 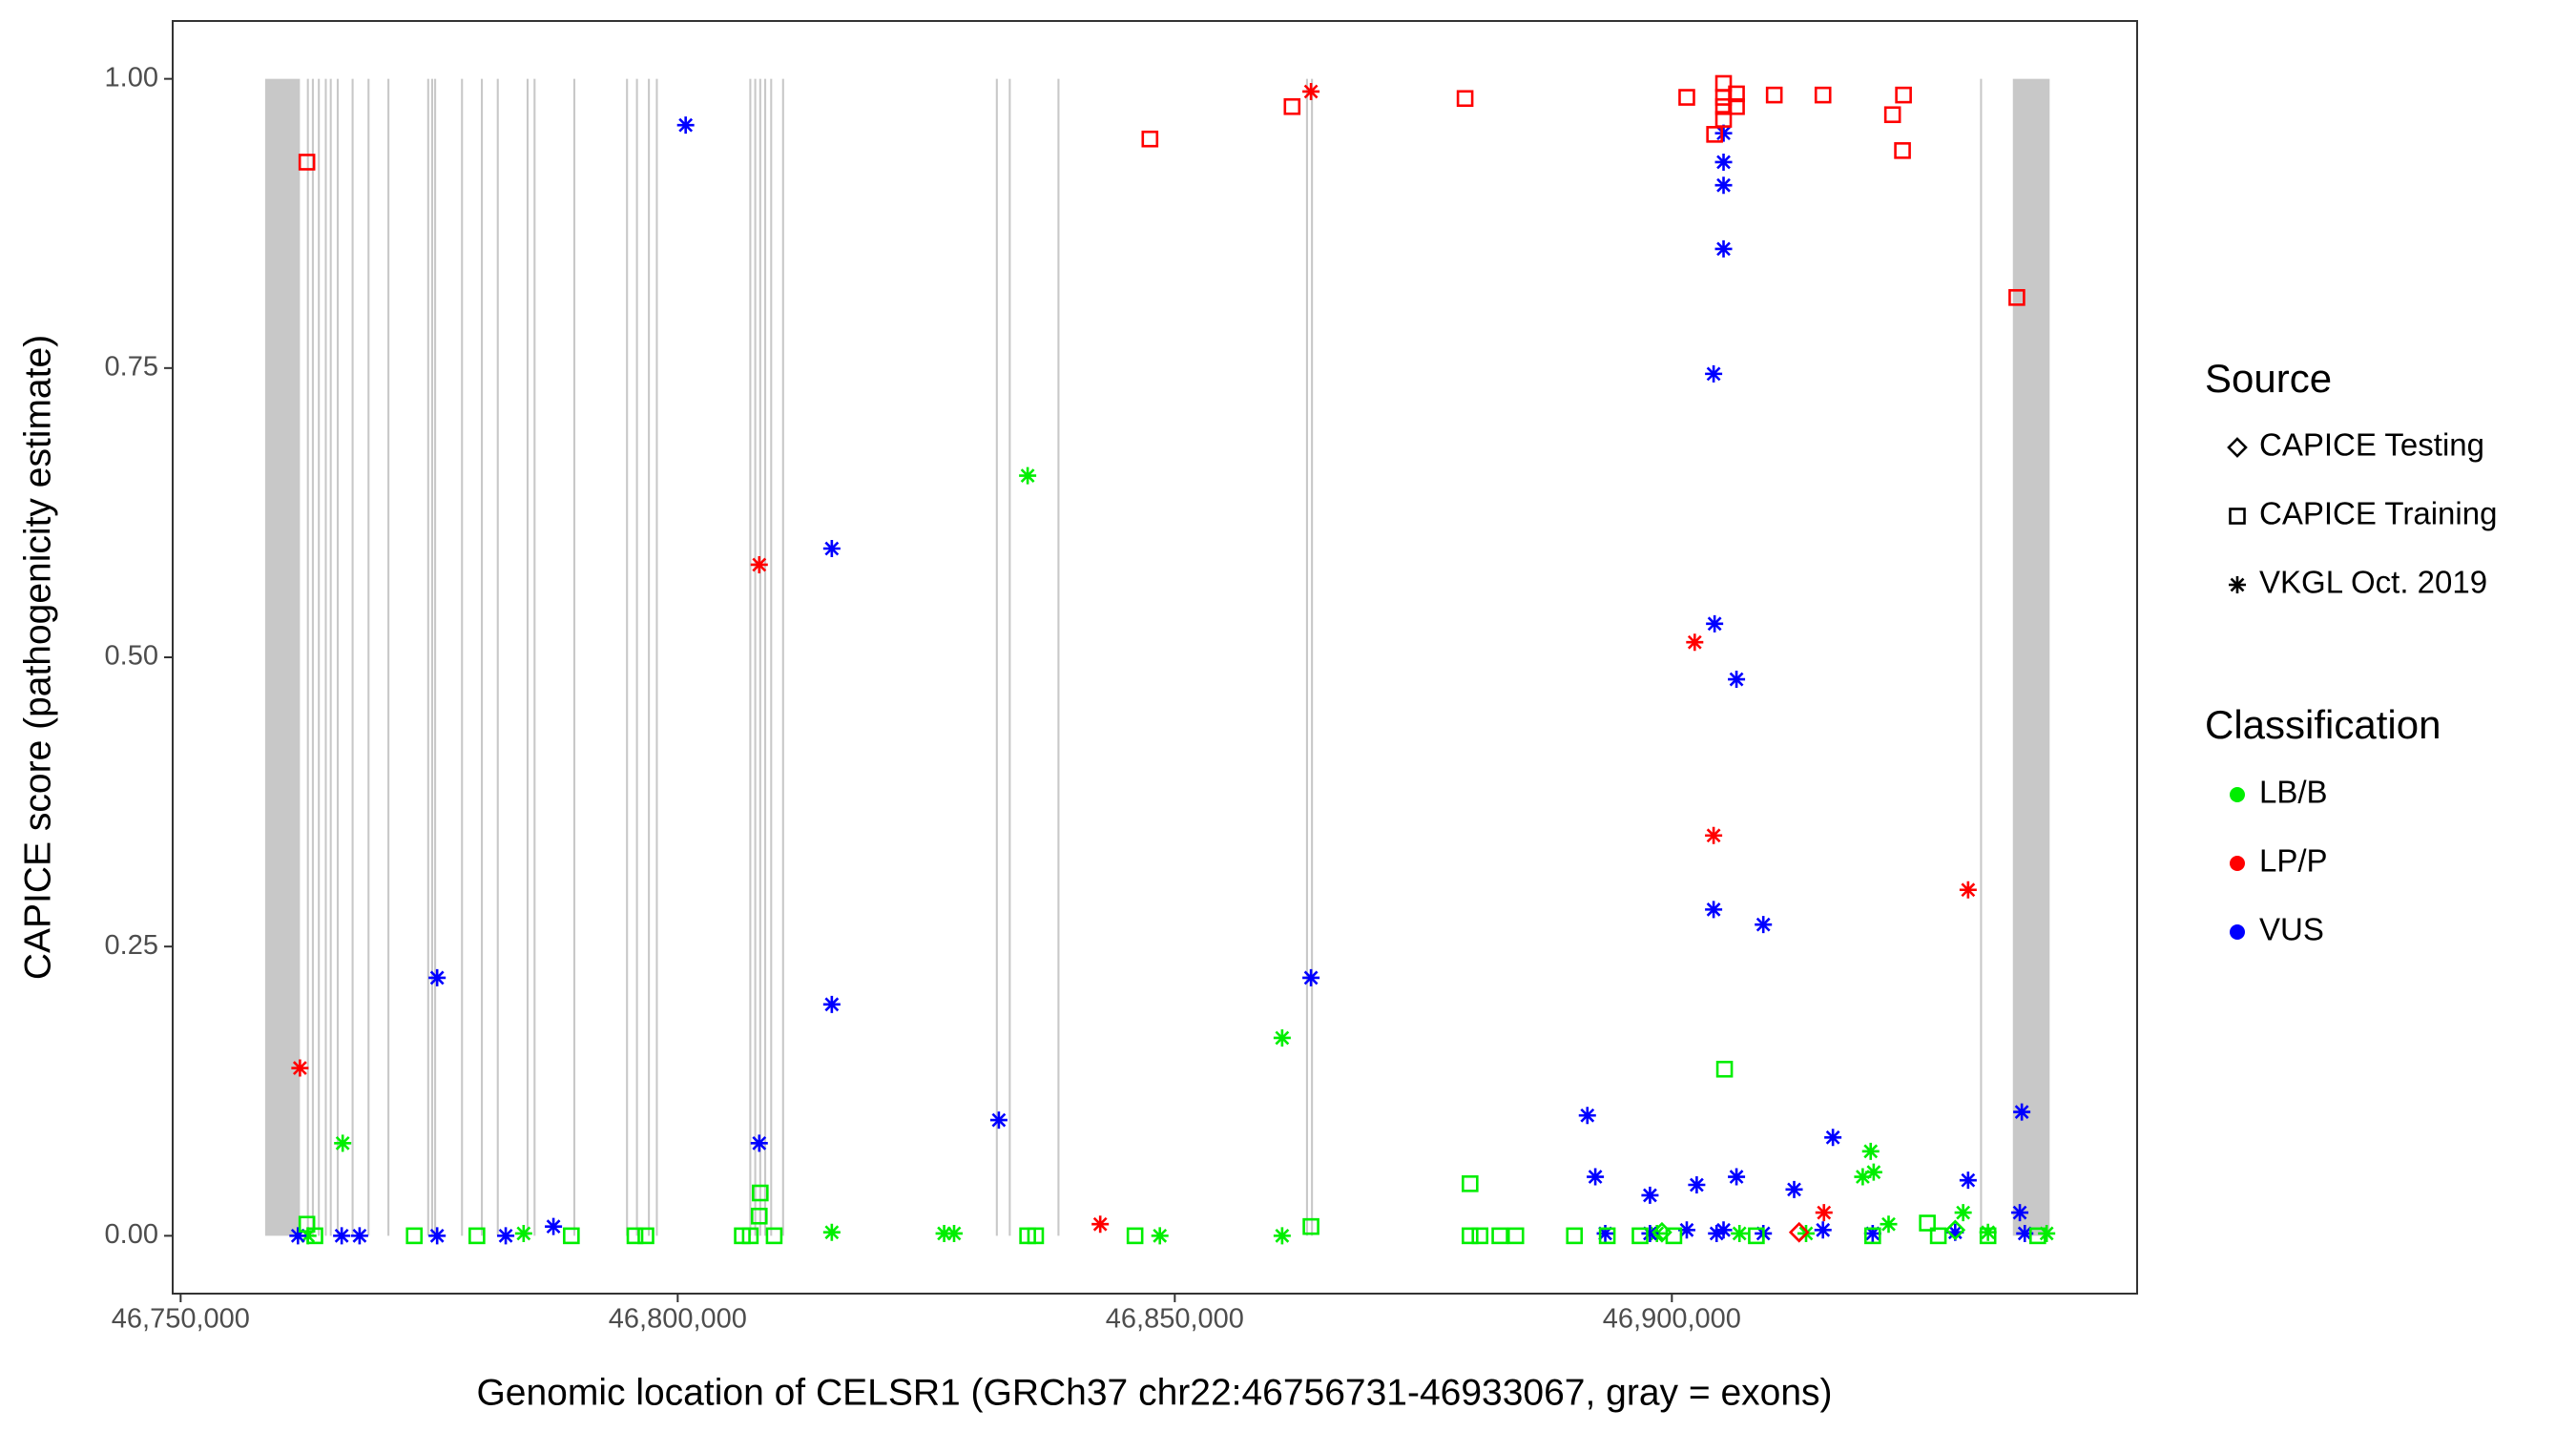 I want to click on x-tick-label: 46,800,000, so click(x=678, y=1319).